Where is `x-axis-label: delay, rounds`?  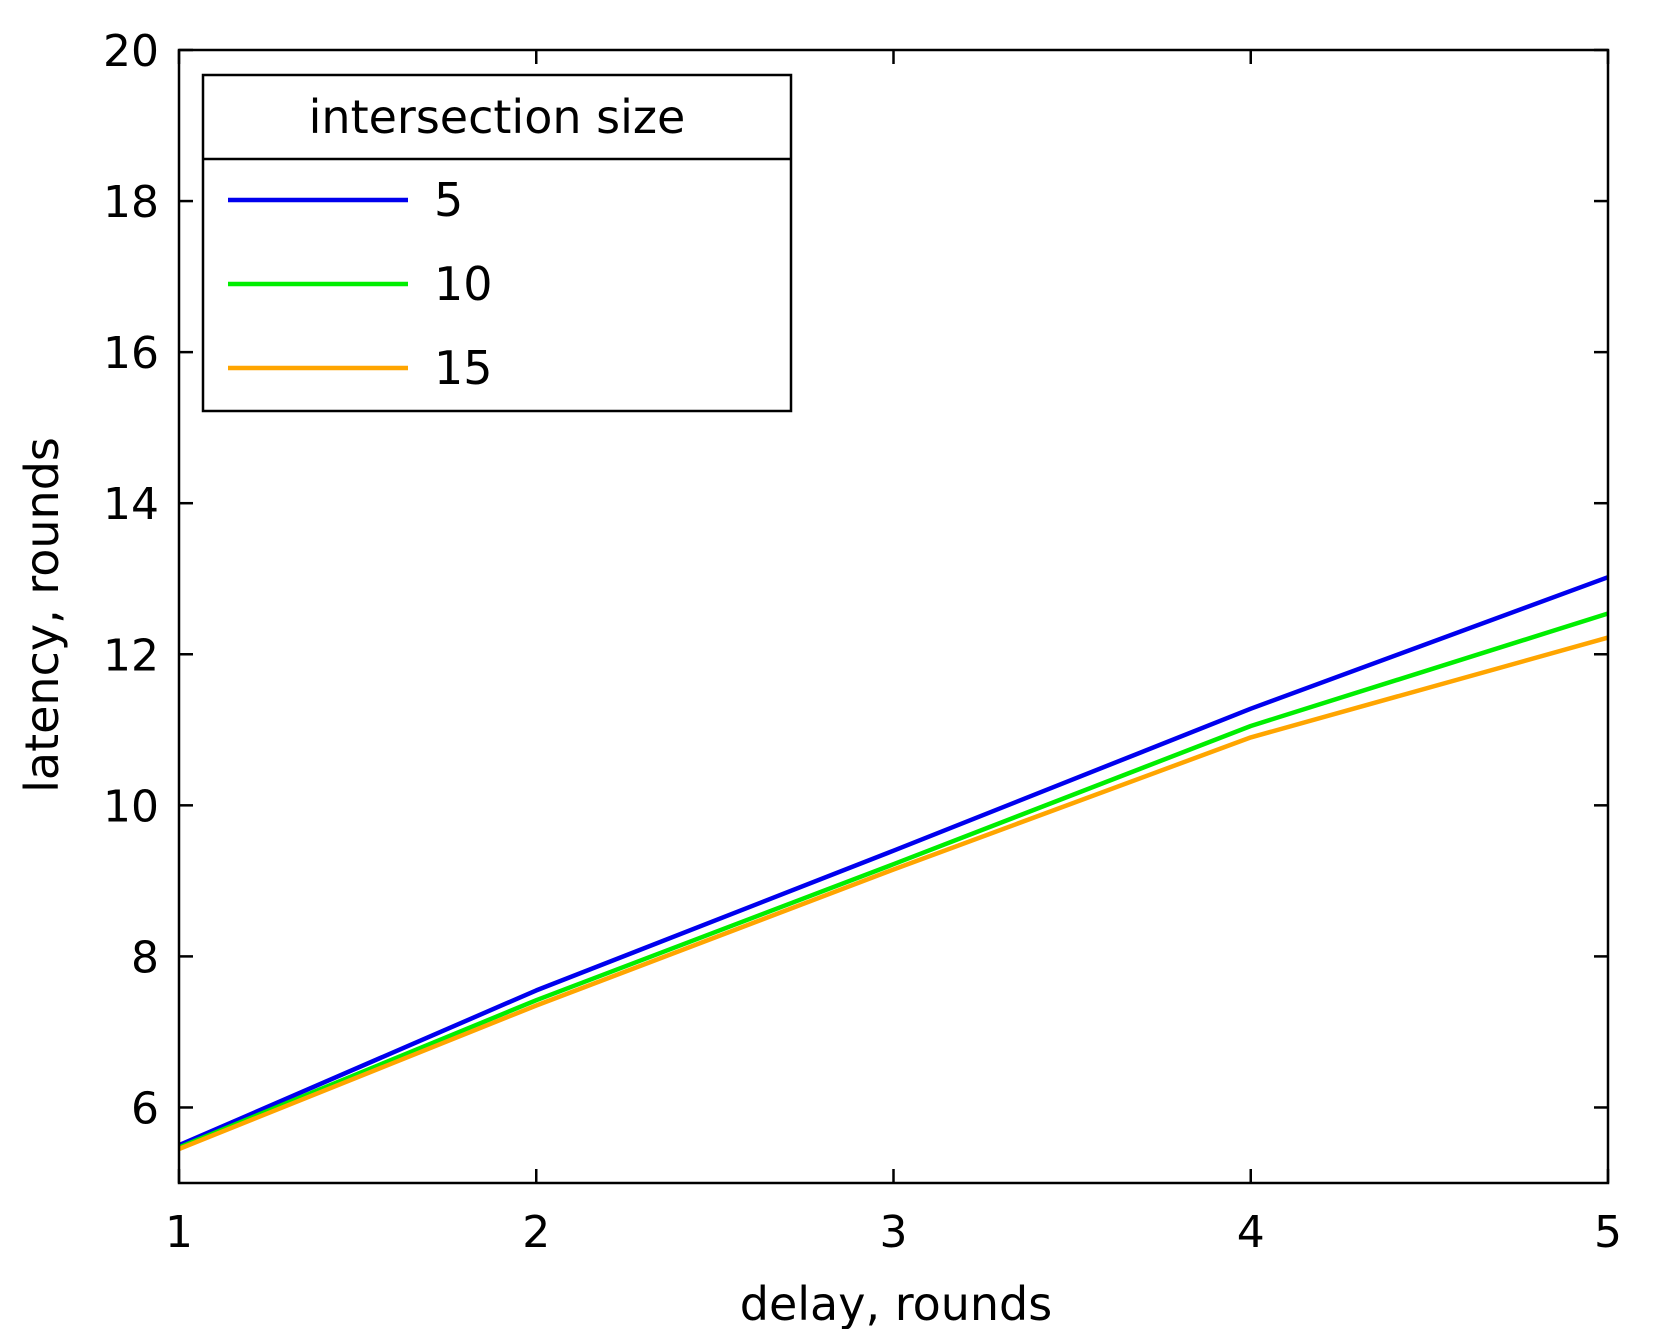 x-axis-label: delay, rounds is located at coordinates (896, 1303).